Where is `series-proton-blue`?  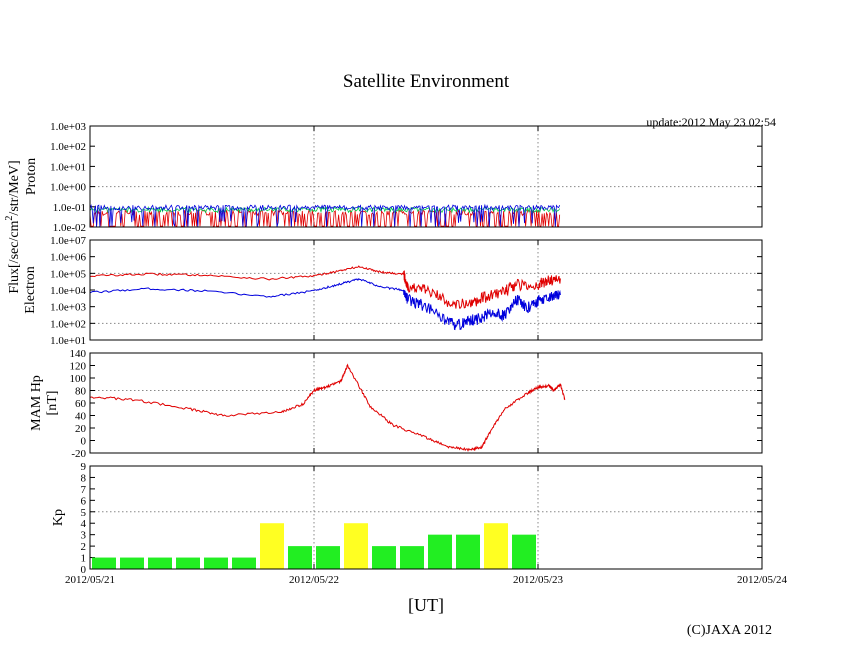
series-proton-blue is located at coordinates (325, 215).